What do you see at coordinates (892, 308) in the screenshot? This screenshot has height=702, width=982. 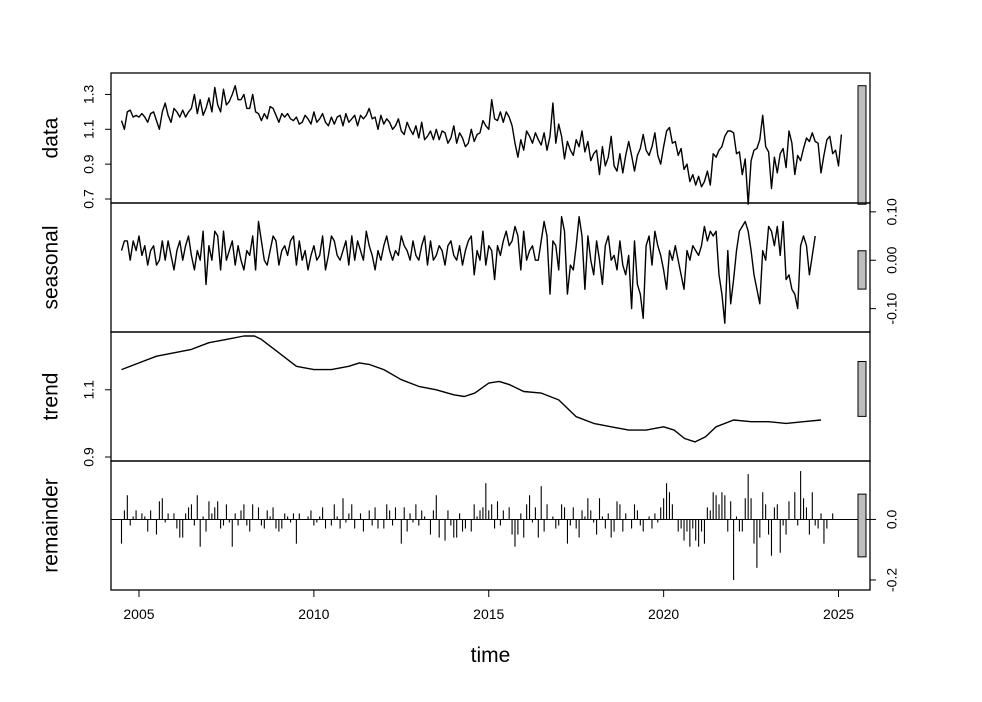 I see `ytick-label-seasonal: -0.10` at bounding box center [892, 308].